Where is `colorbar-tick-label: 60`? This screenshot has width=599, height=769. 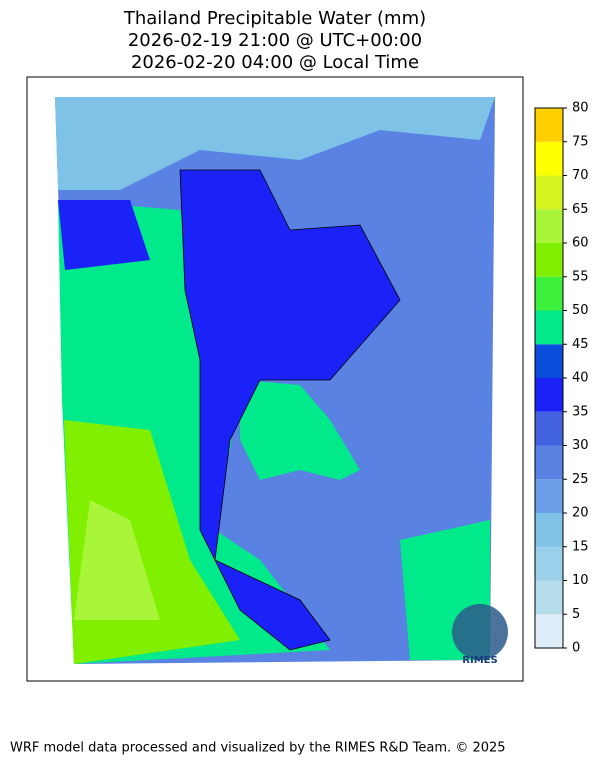
colorbar-tick-label: 60 is located at coordinates (580, 243).